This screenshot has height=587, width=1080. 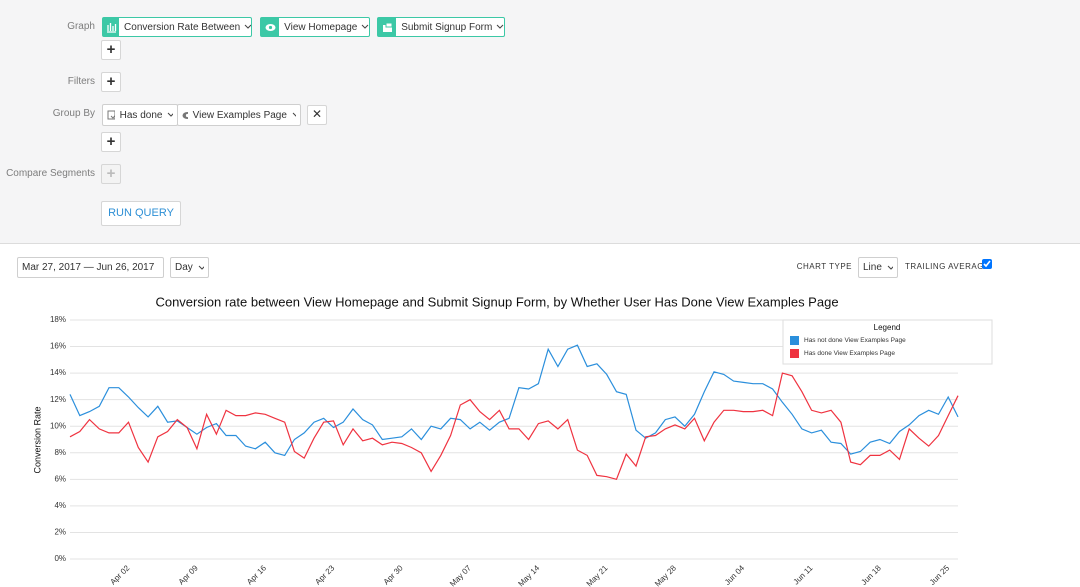 I want to click on interval-select: Day, so click(x=189, y=267).